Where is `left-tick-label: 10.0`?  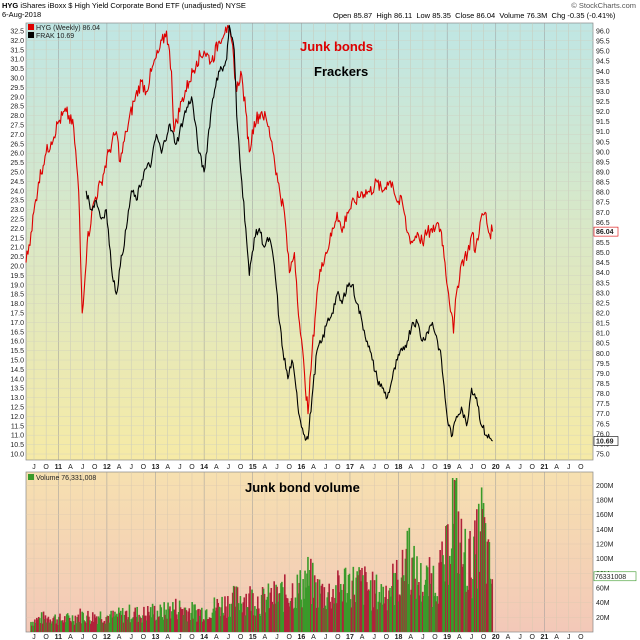 left-tick-label: 10.0 is located at coordinates (17, 455).